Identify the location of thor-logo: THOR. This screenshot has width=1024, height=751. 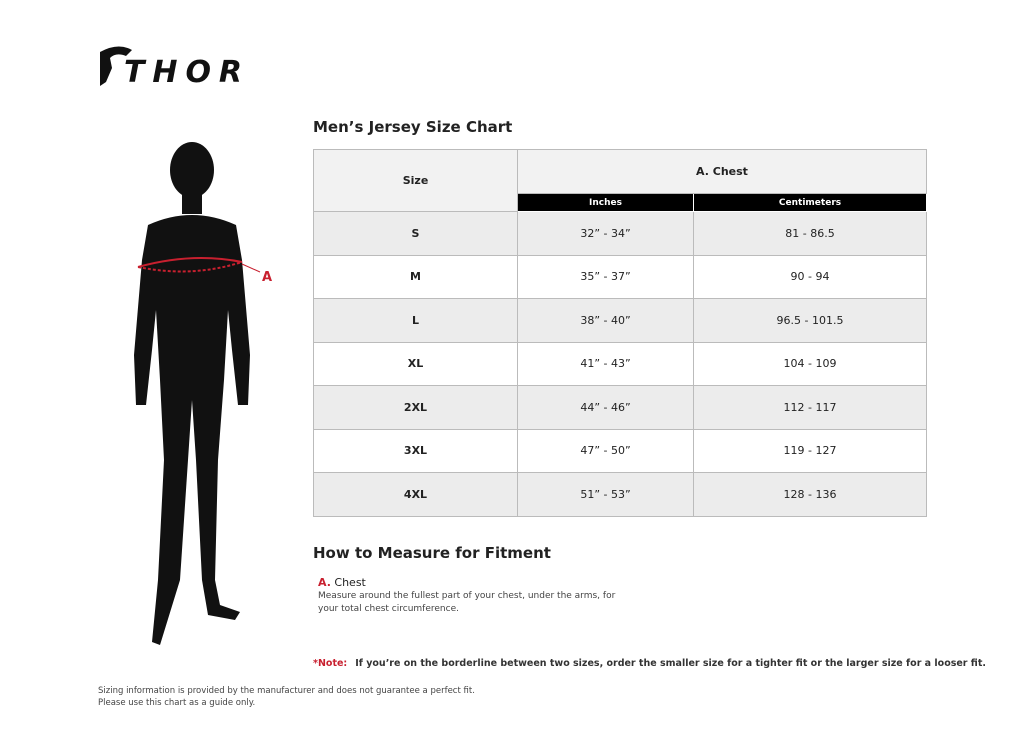
(171, 68).